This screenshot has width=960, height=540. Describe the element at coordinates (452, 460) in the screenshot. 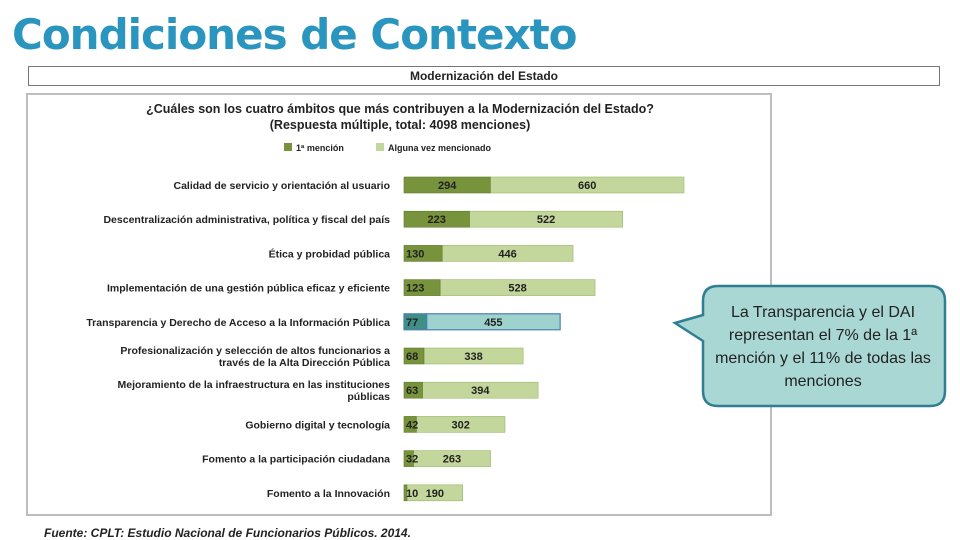

I see `data-label-any-mention: 263` at that location.